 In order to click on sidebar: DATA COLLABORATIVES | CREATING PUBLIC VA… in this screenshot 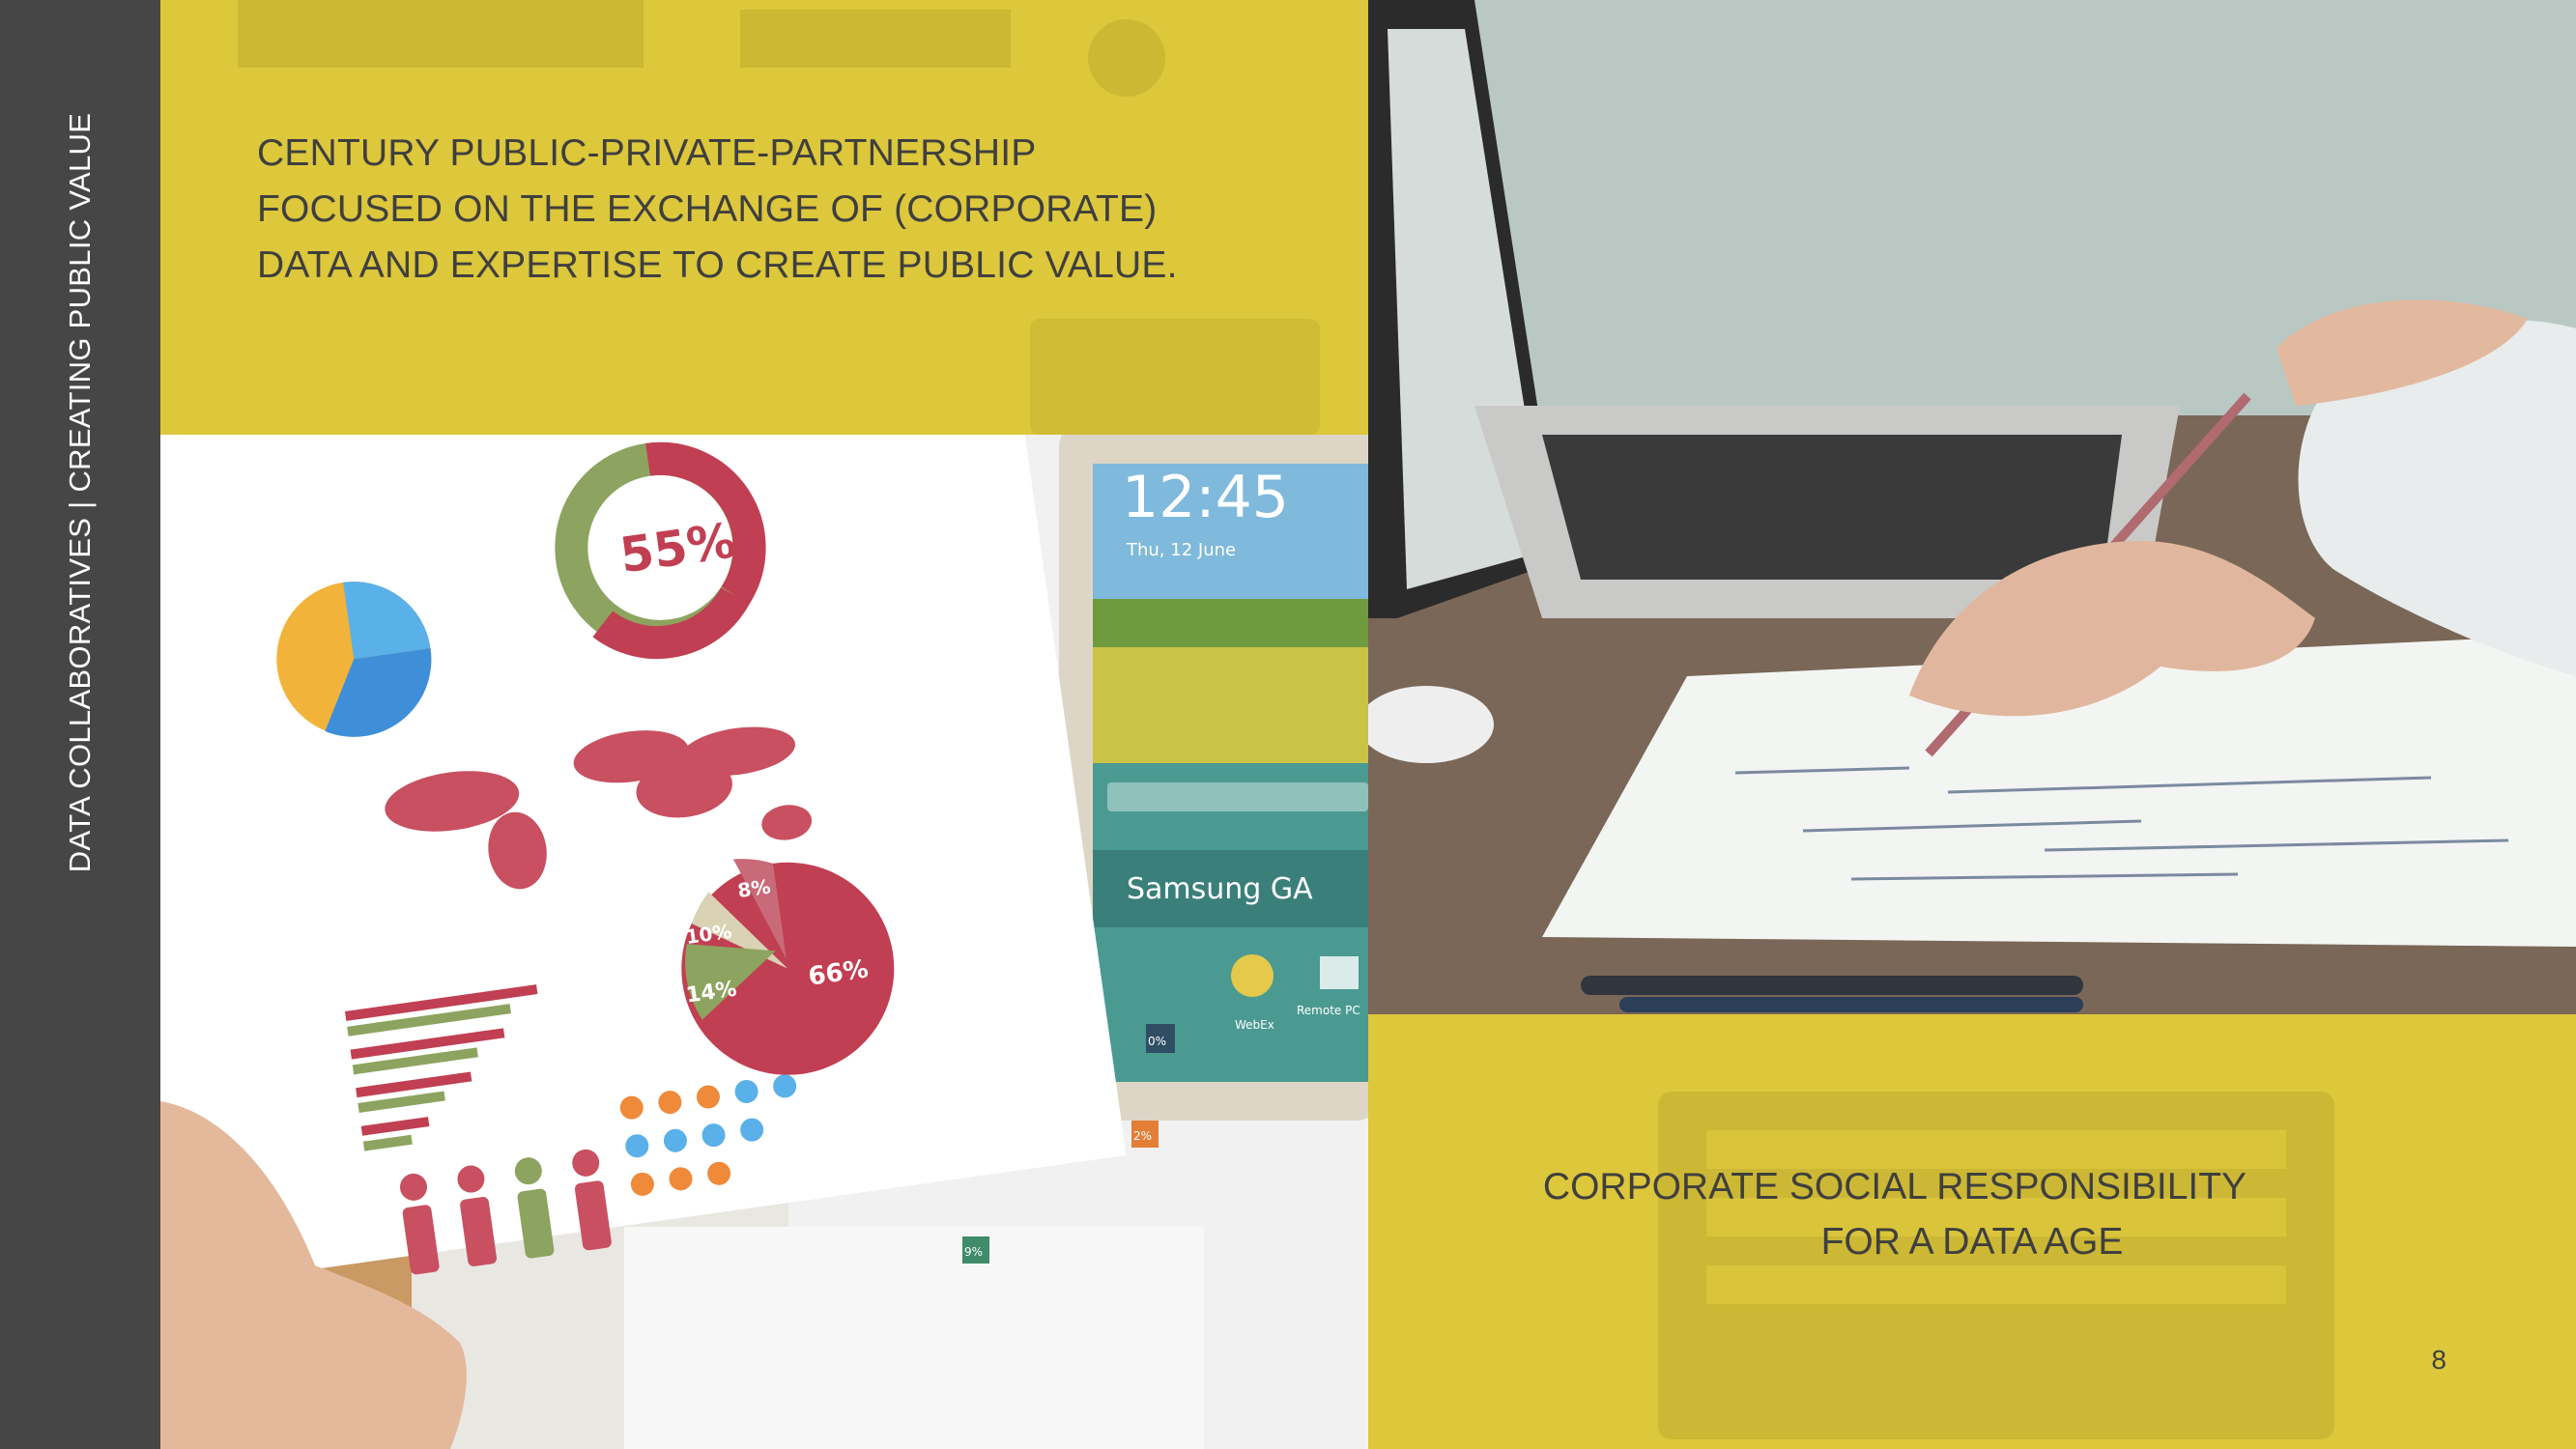, I will do `click(80, 724)`.